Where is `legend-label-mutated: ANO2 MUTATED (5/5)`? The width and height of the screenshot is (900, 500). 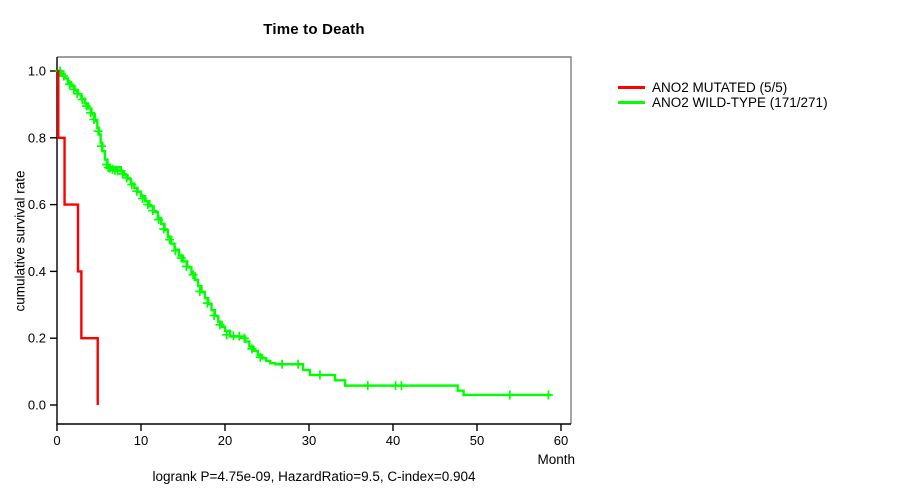 legend-label-mutated: ANO2 MUTATED (5/5) is located at coordinates (720, 87).